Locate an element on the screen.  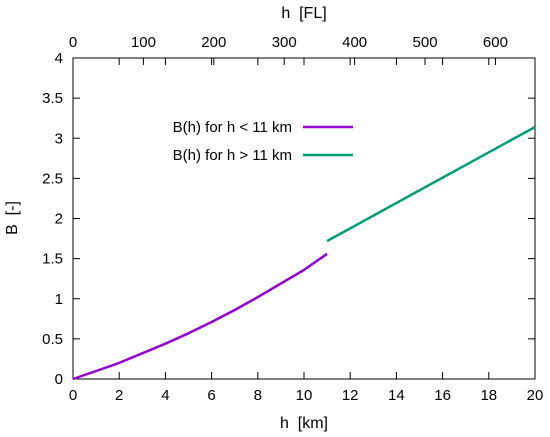
x2-tick-label: 100 is located at coordinates (143, 42).